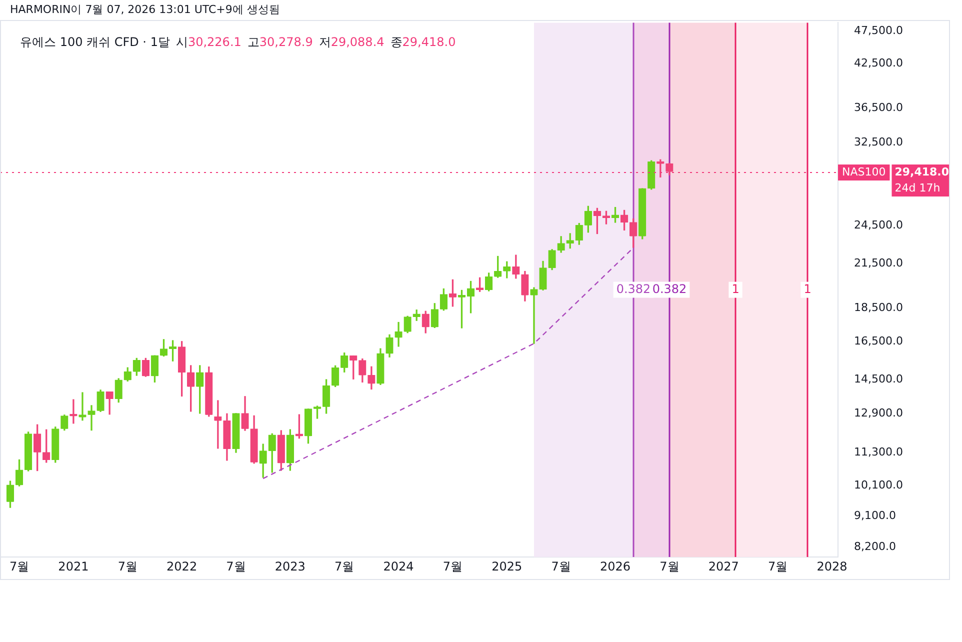 The image size is (962, 642). I want to click on text: HARMORIN이 7월 07, 2026 13:01 UTC+9에 생성됨, so click(145, 9).